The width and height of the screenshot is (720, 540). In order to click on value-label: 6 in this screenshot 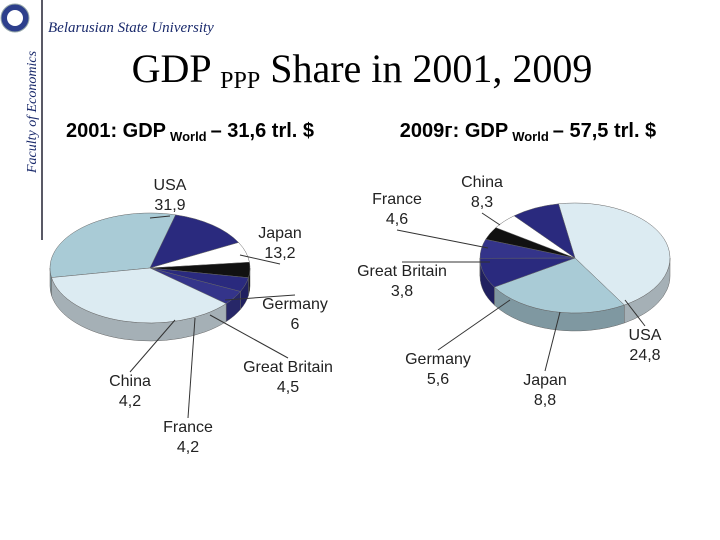, I will do `click(295, 324)`.